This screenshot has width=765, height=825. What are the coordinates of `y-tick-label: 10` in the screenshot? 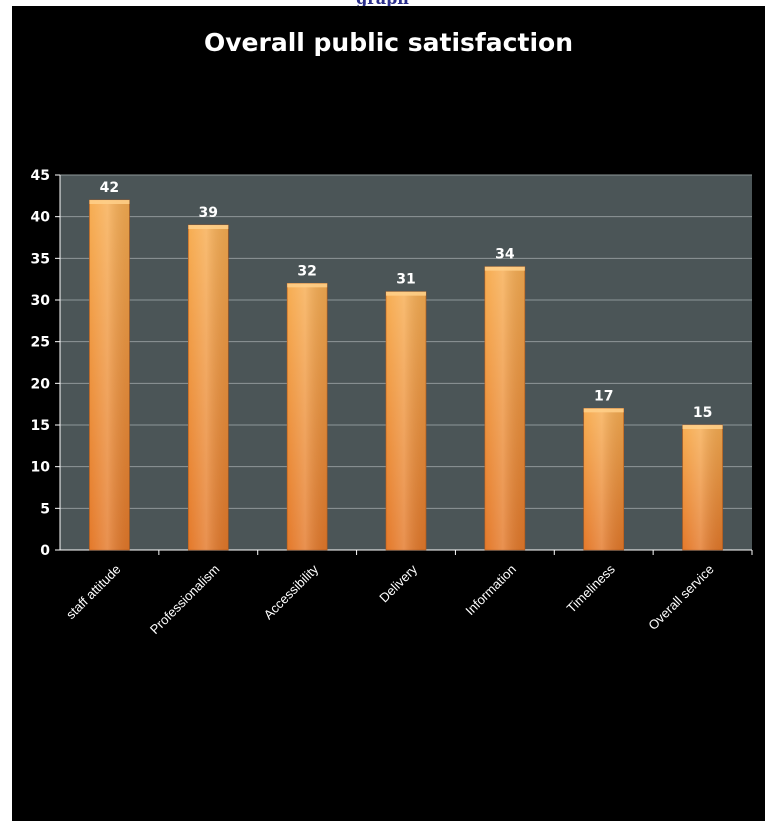 It's located at (41, 468).